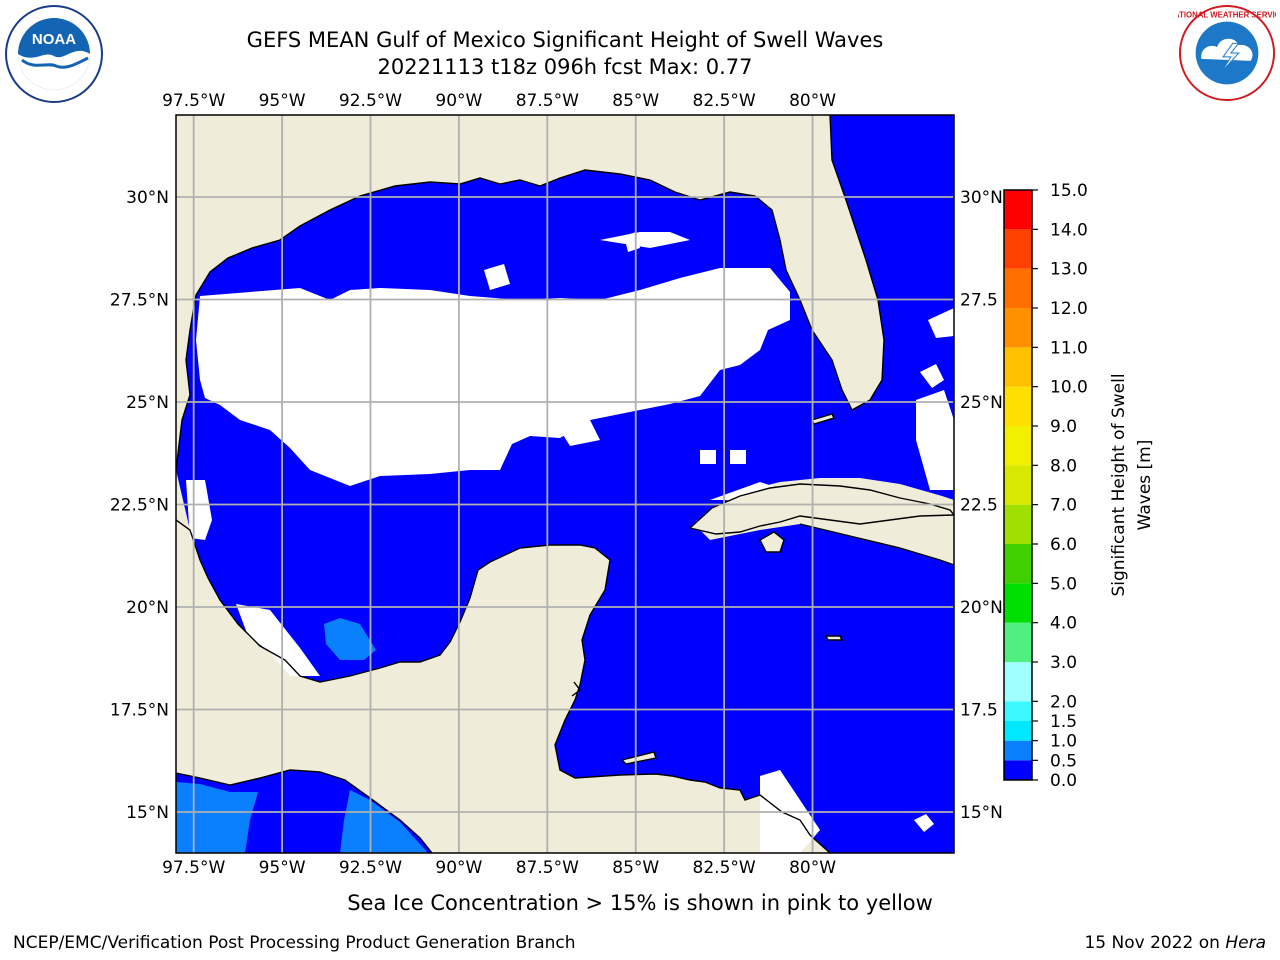  What do you see at coordinates (384, 821) in the screenshot?
I see `swell-field-0.5-1.0m-pacific-east` at bounding box center [384, 821].